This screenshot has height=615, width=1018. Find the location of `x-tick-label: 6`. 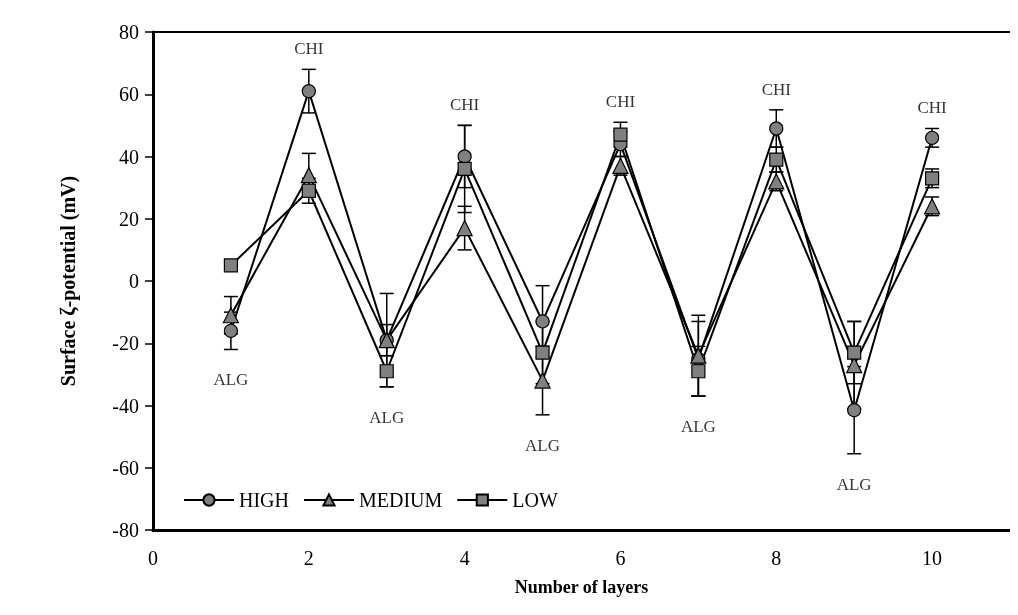

x-tick-label: 6 is located at coordinates (620, 558).